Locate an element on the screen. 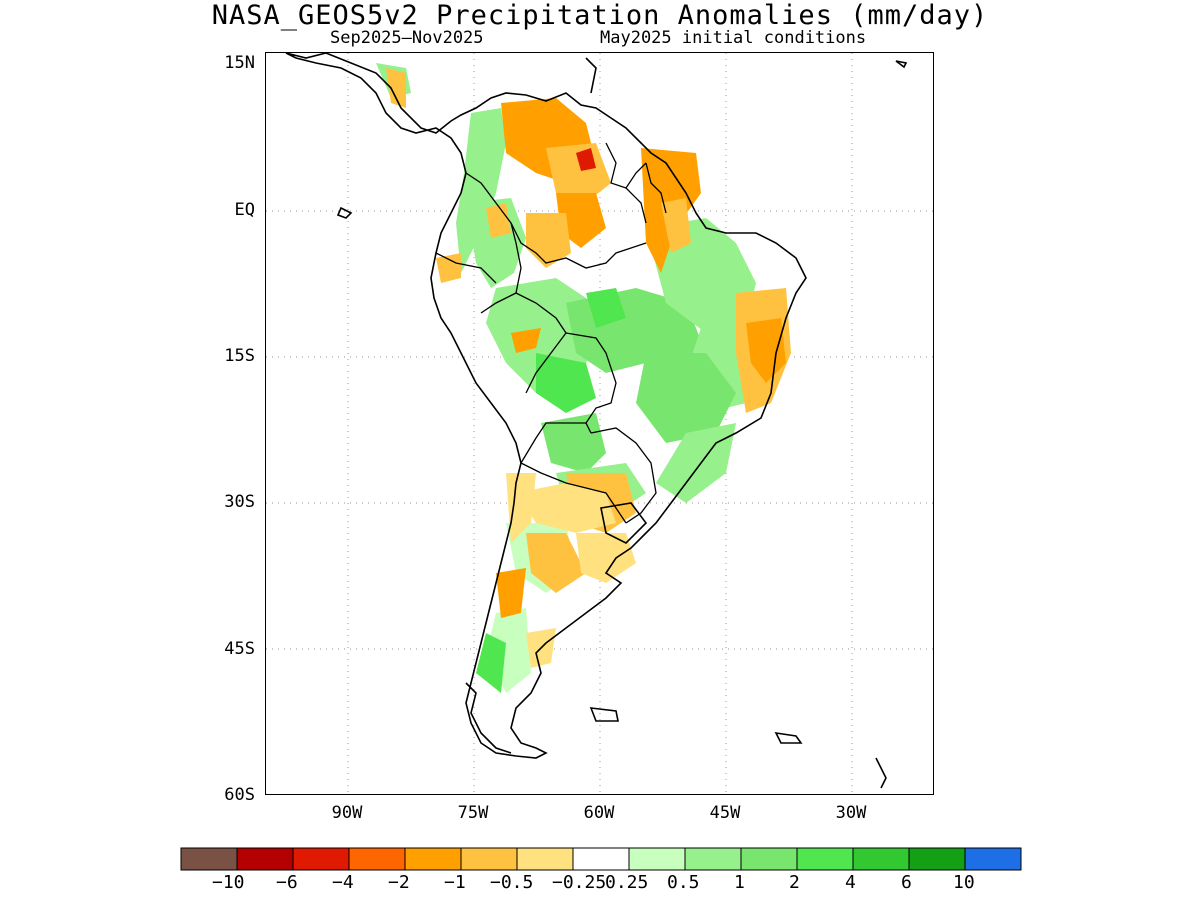 The width and height of the screenshot is (1200, 900). cb-label: 2 is located at coordinates (794, 882).